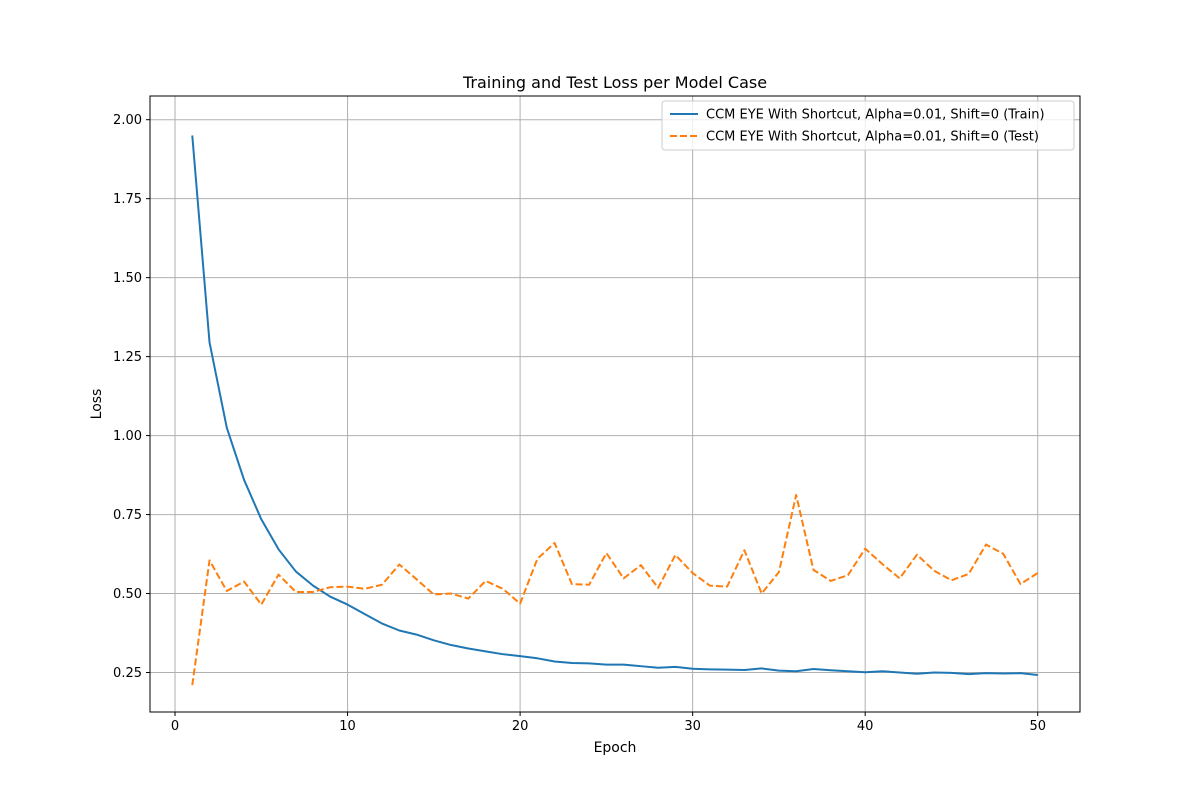  What do you see at coordinates (127, 199) in the screenshot?
I see `y-tick-label: 1.75` at bounding box center [127, 199].